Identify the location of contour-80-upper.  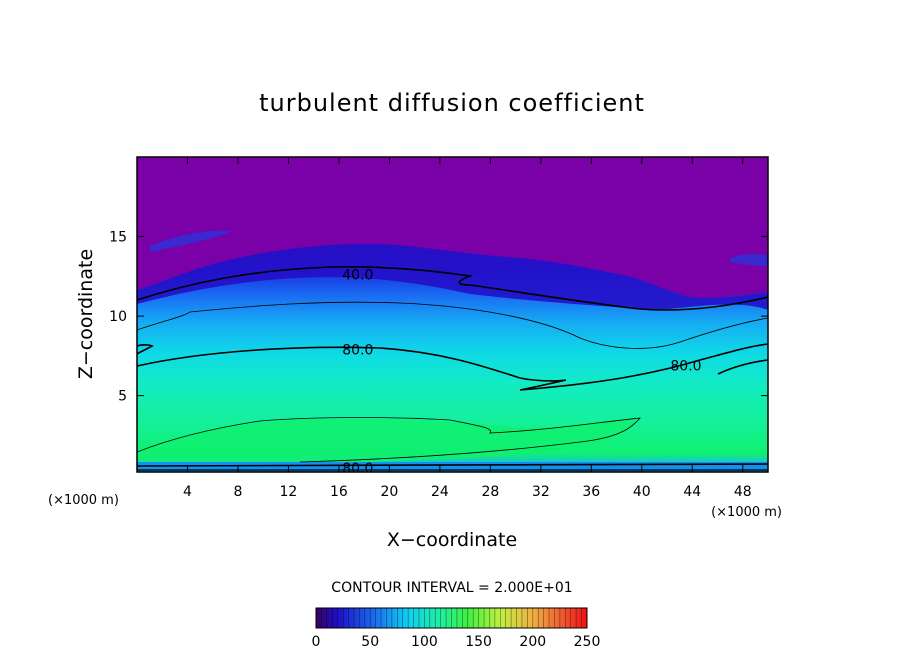
(452, 367).